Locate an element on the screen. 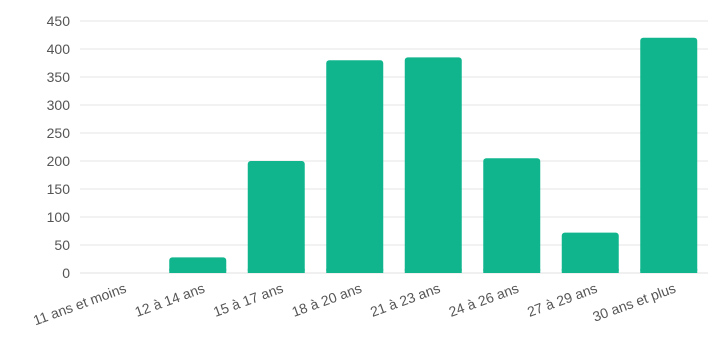 The width and height of the screenshot is (711, 351). bar-5-base is located at coordinates (433, 271).